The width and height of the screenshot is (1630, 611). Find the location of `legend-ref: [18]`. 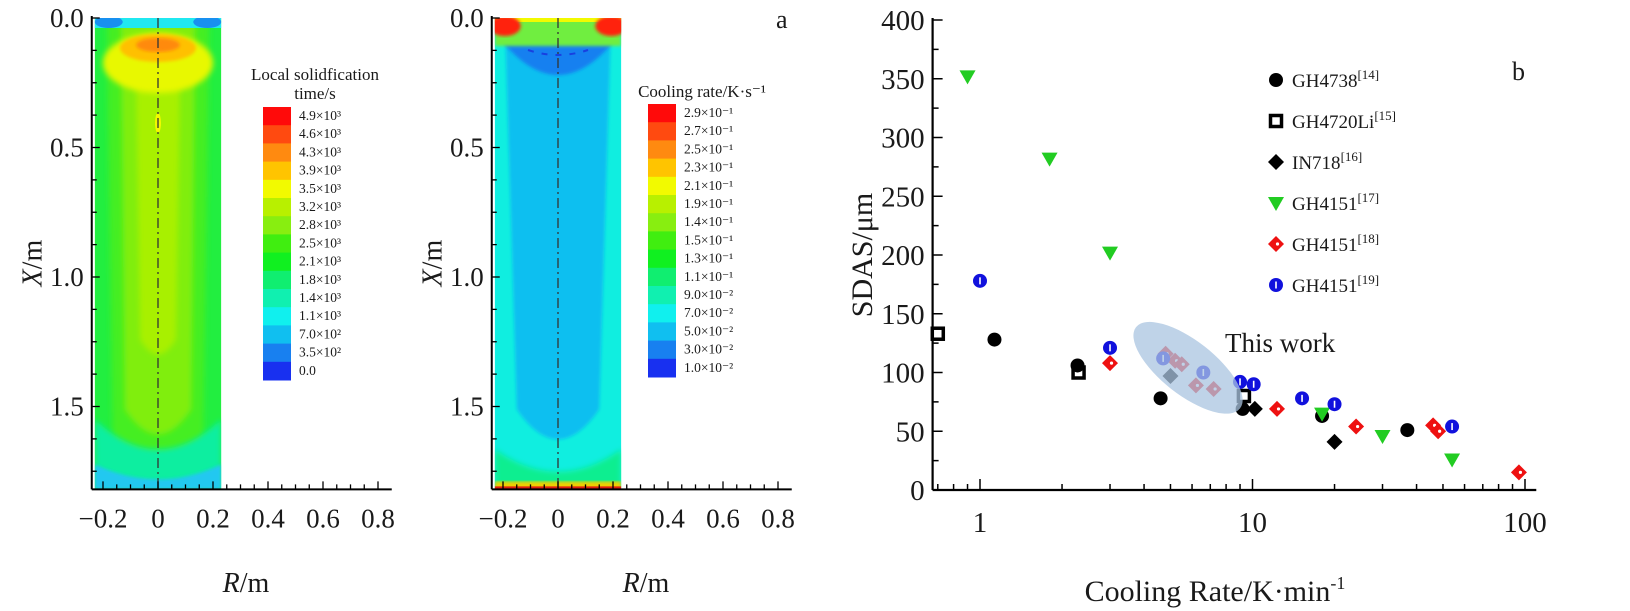

legend-ref: [18] is located at coordinates (1368, 238).